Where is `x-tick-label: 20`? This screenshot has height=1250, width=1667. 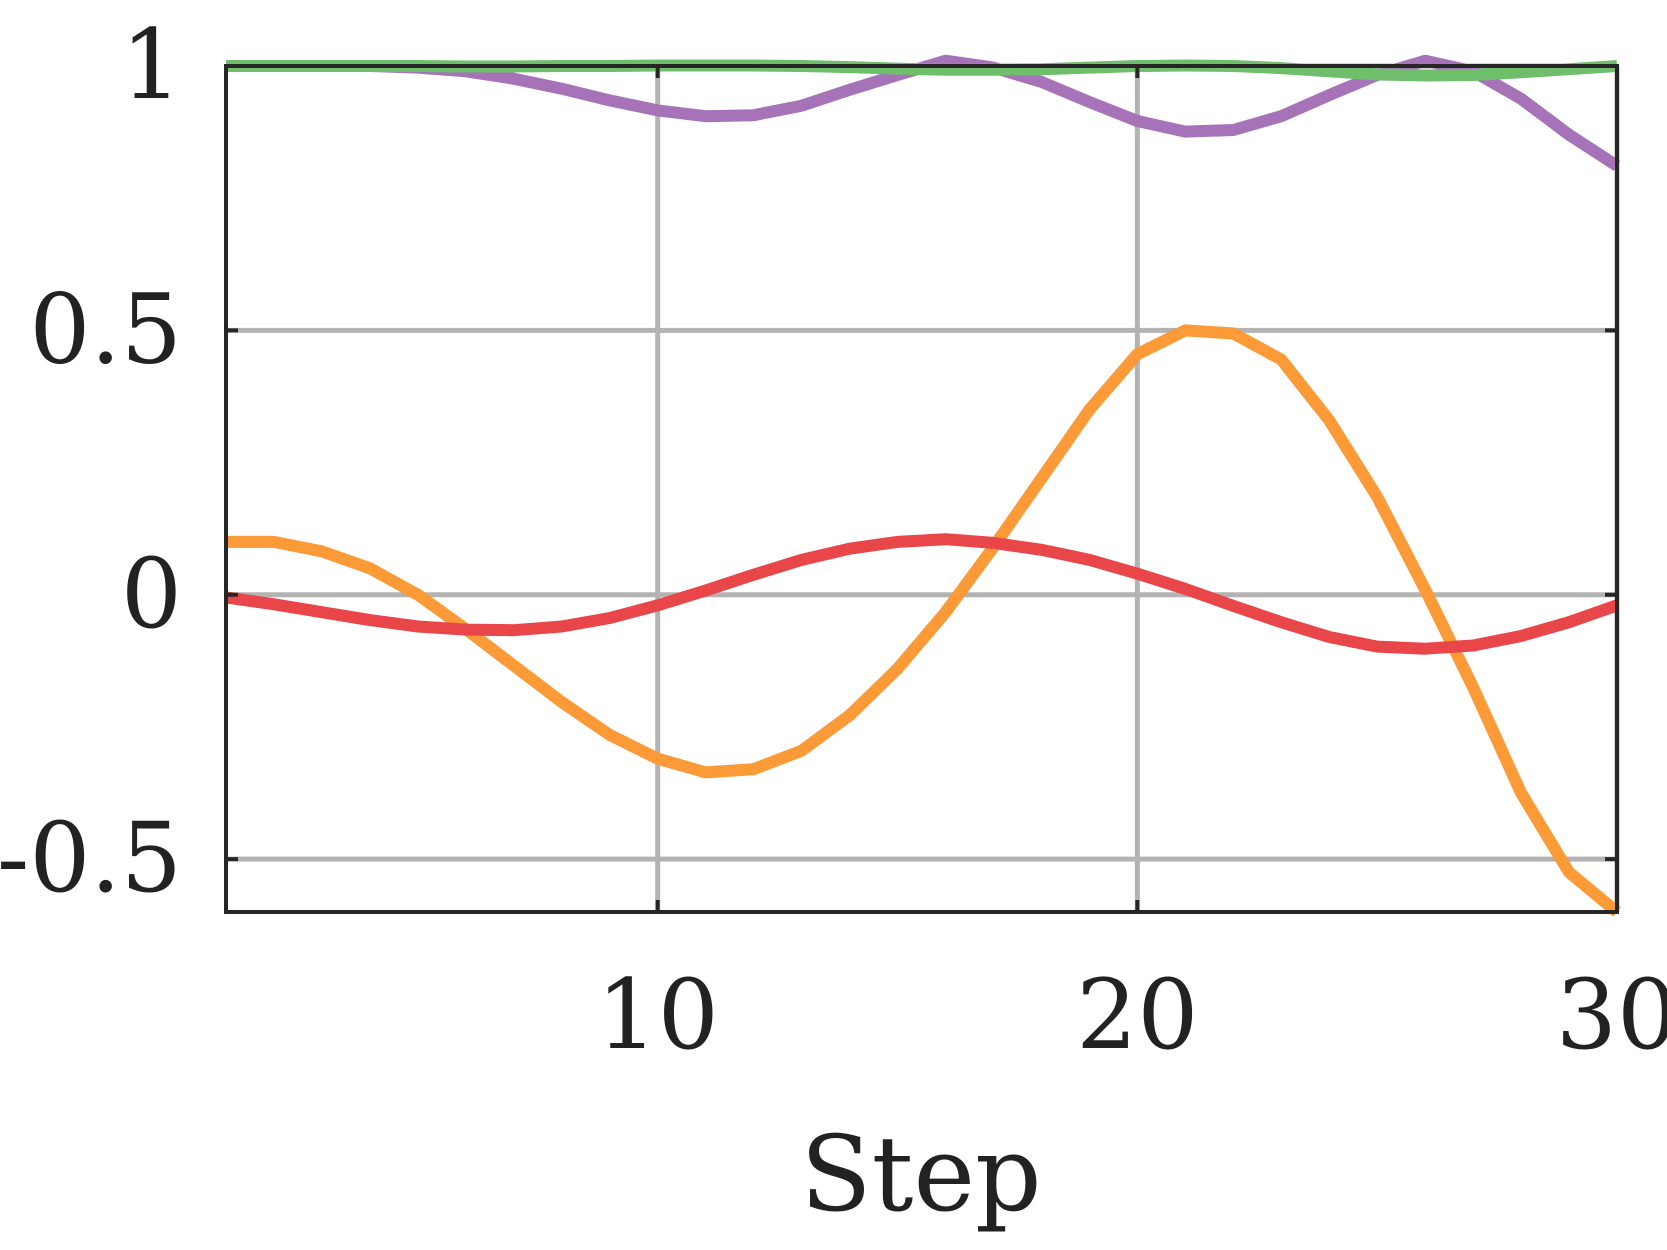 x-tick-label: 20 is located at coordinates (1137, 1015).